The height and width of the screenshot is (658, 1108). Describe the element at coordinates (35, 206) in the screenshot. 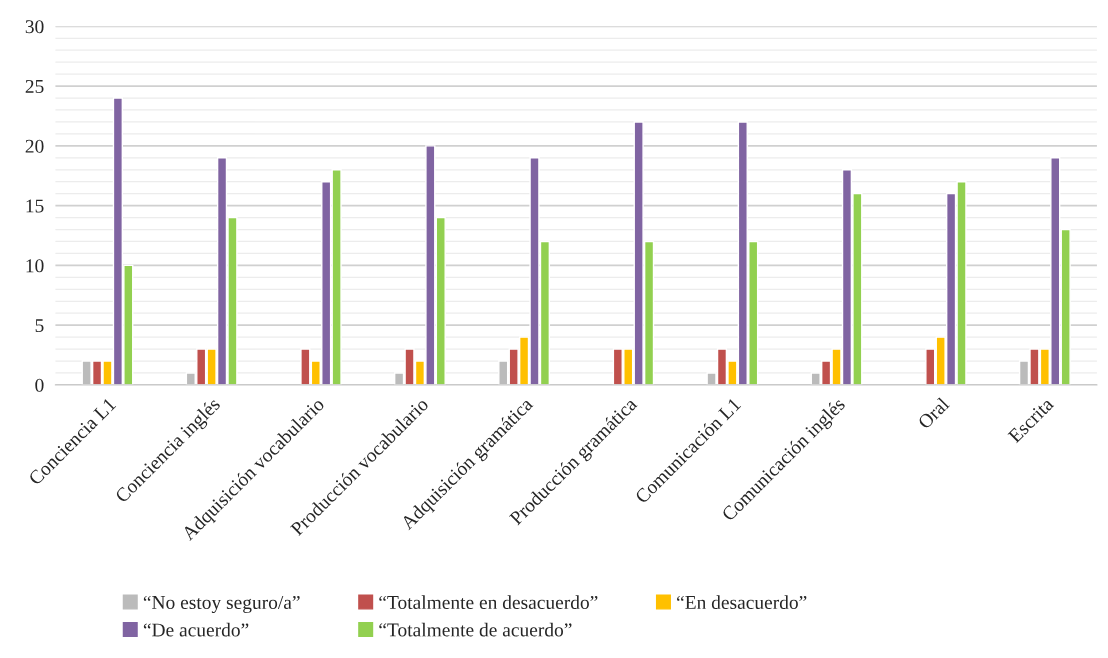

I see `y-tick-label: 15` at that location.